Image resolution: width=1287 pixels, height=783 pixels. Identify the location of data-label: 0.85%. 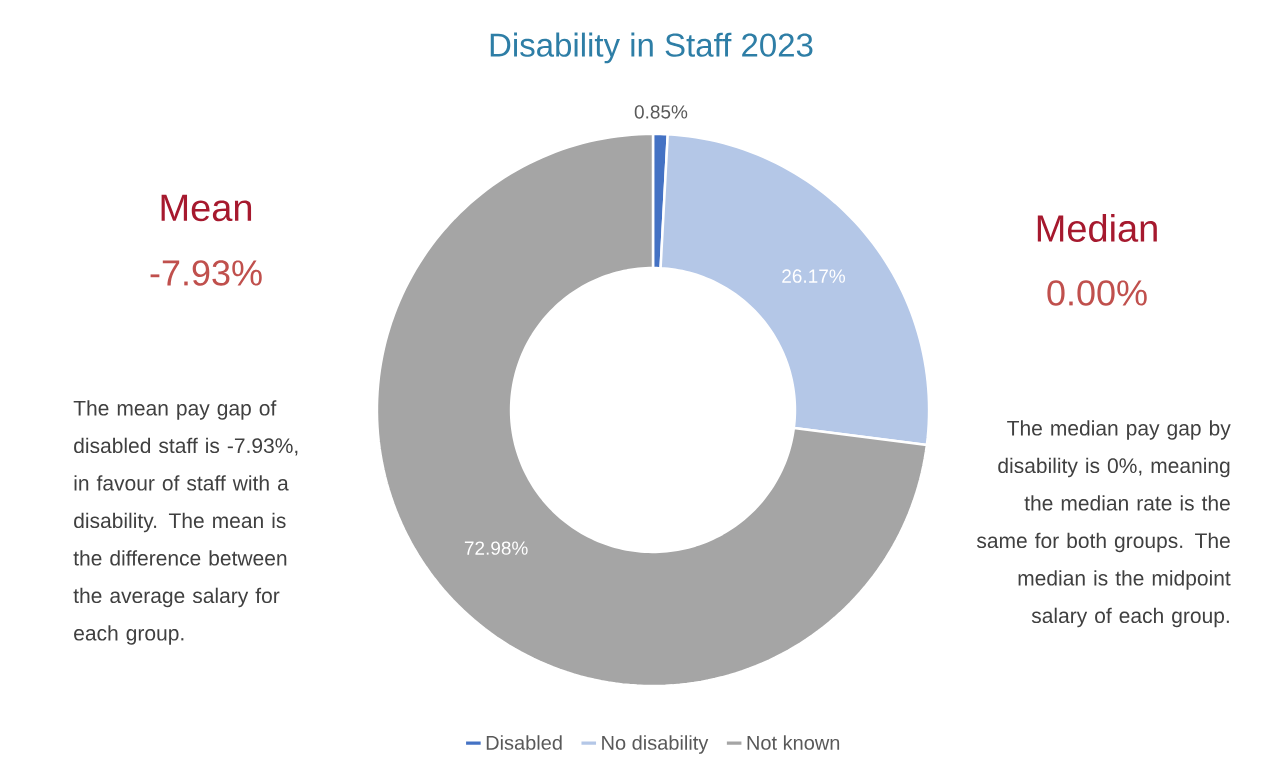
(661, 112).